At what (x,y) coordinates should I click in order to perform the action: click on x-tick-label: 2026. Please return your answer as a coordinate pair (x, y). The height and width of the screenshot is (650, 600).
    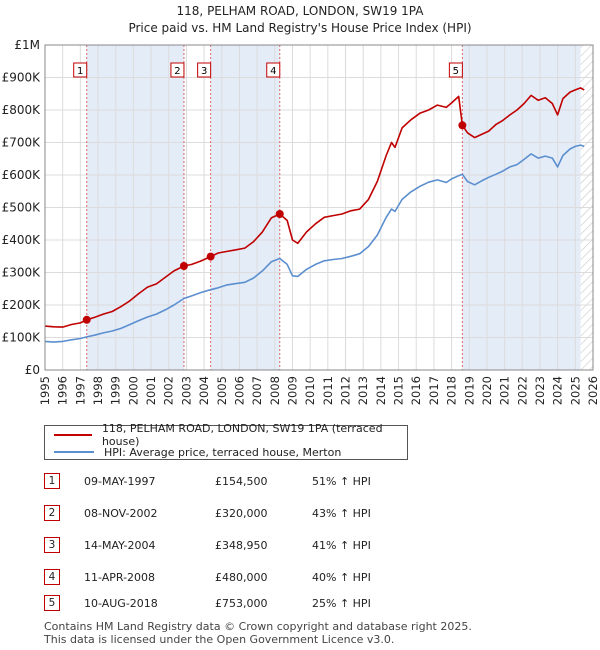
    Looking at the image, I should click on (593, 390).